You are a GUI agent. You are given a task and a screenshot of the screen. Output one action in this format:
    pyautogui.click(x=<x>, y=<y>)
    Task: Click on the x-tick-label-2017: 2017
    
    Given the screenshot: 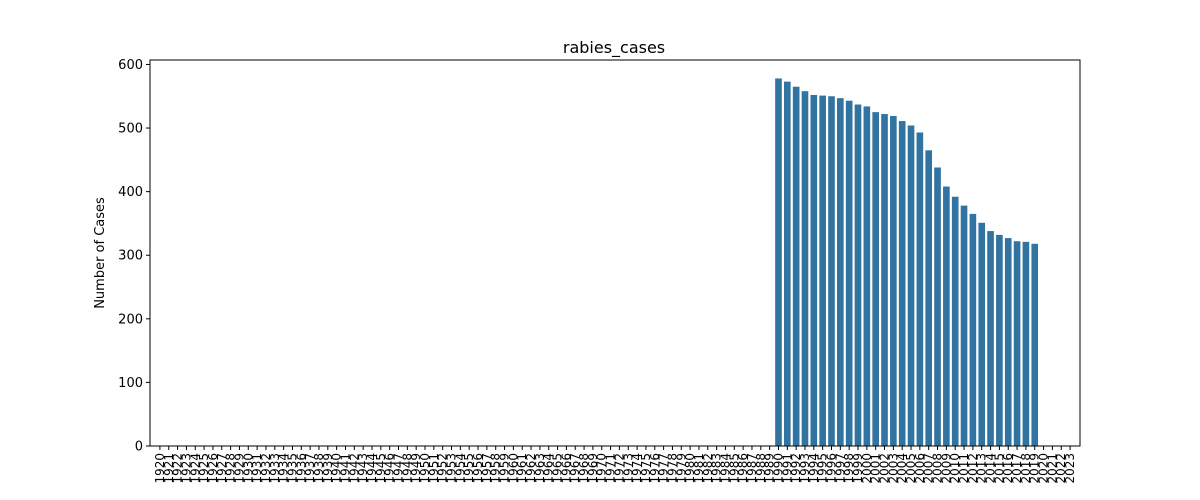 What is the action you would take?
    pyautogui.click(x=1017, y=468)
    